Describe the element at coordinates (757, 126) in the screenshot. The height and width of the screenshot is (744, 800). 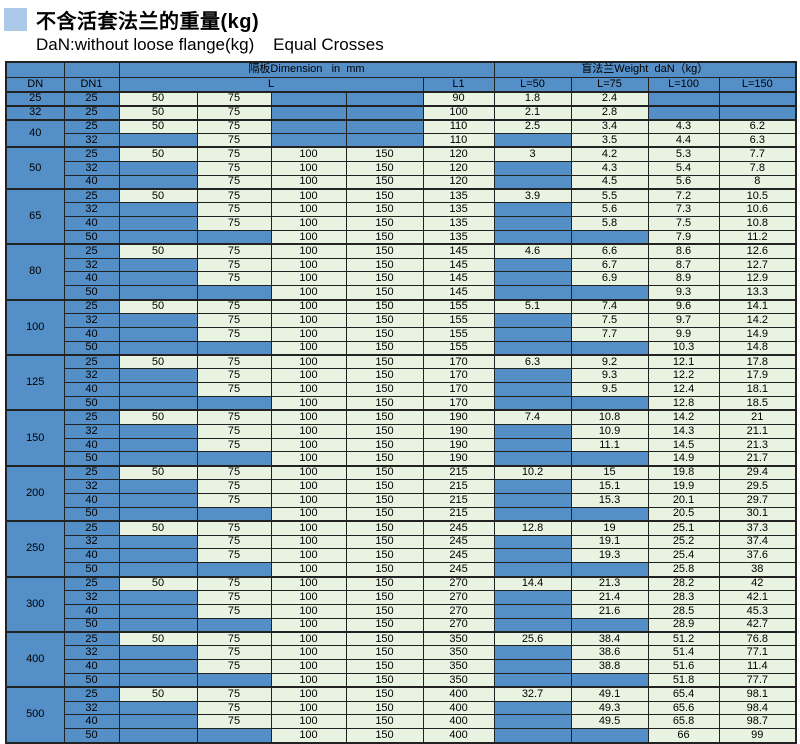
I see `weight-cell: 6.2` at that location.